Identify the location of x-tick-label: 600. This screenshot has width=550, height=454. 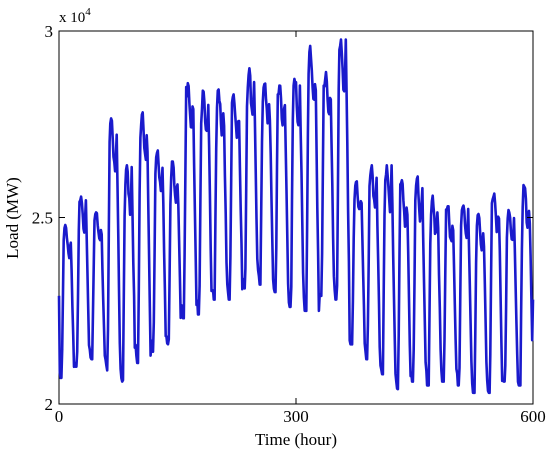
(533, 416).